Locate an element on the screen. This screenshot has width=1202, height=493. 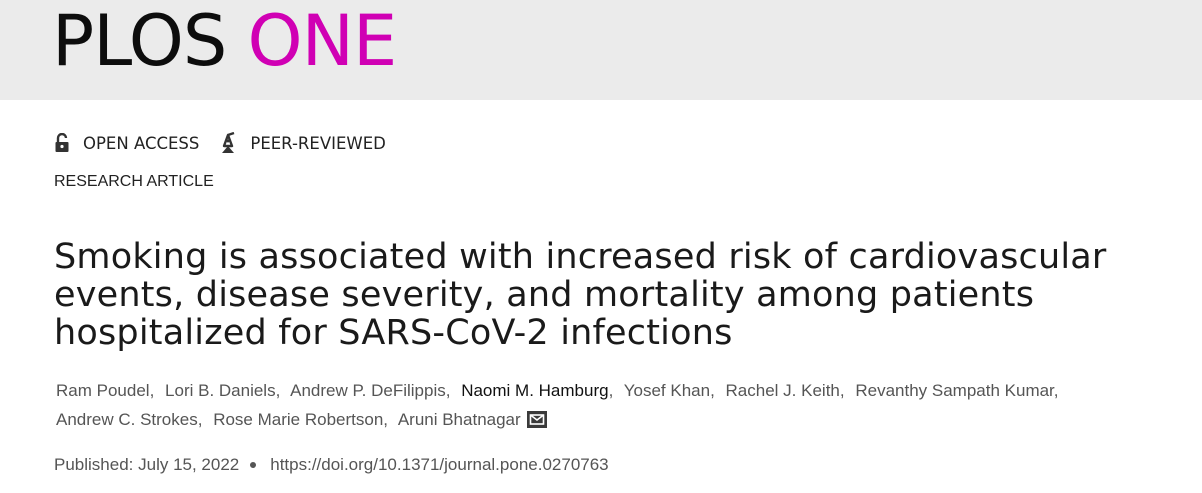
author-name: Revanthy Sampath Kumar is located at coordinates (954, 390).